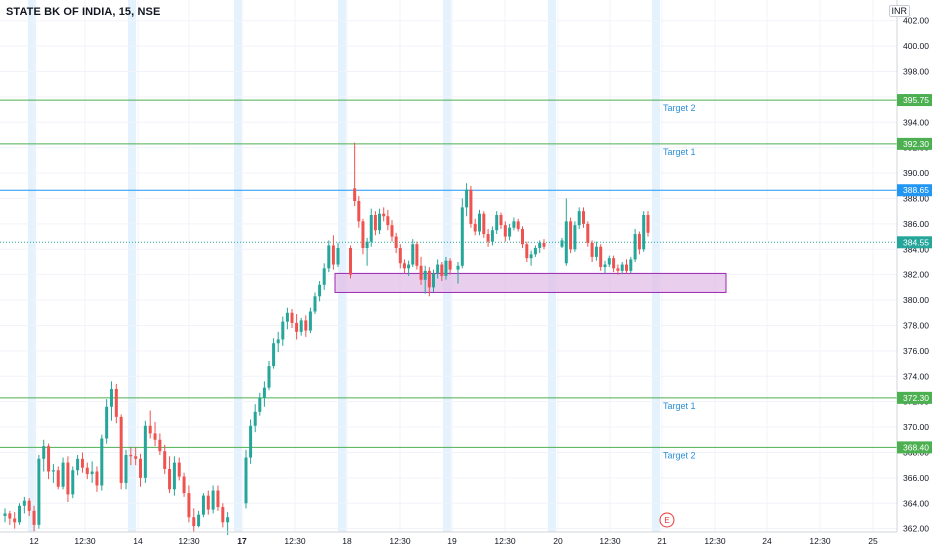 The width and height of the screenshot is (932, 550). What do you see at coordinates (916, 529) in the screenshot?
I see `price-tick-label: 362.00` at bounding box center [916, 529].